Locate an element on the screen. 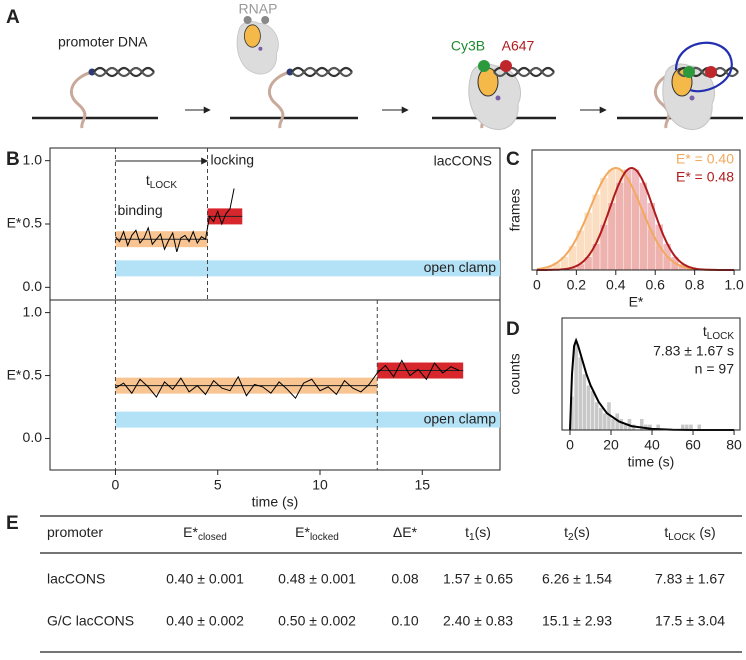  x-tick-label: 15 is located at coordinates (422, 485).